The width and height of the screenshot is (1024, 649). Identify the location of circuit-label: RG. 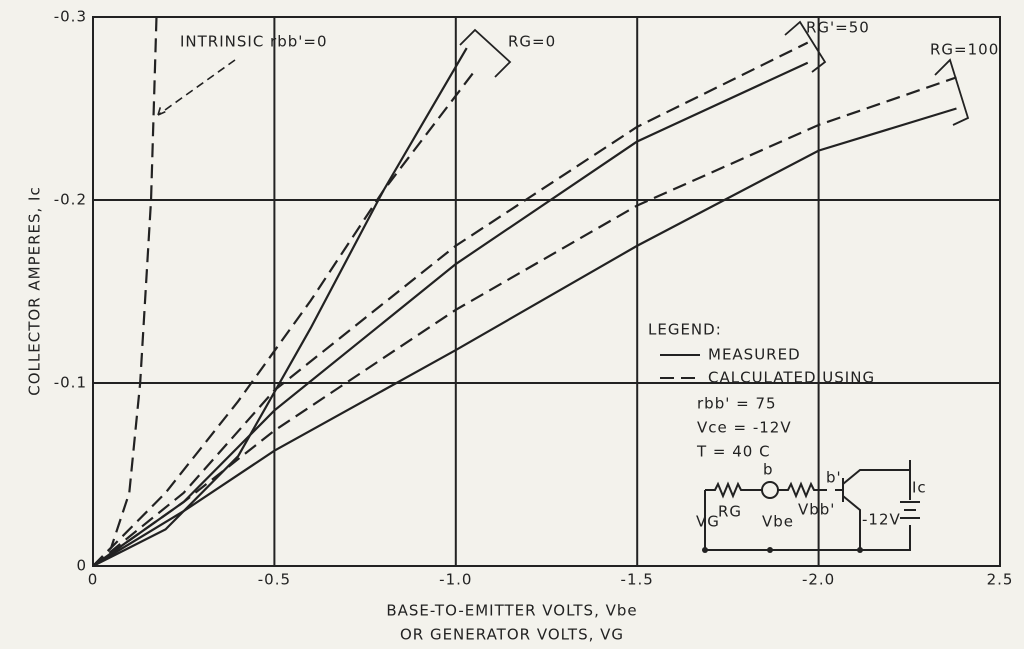
(730, 512).